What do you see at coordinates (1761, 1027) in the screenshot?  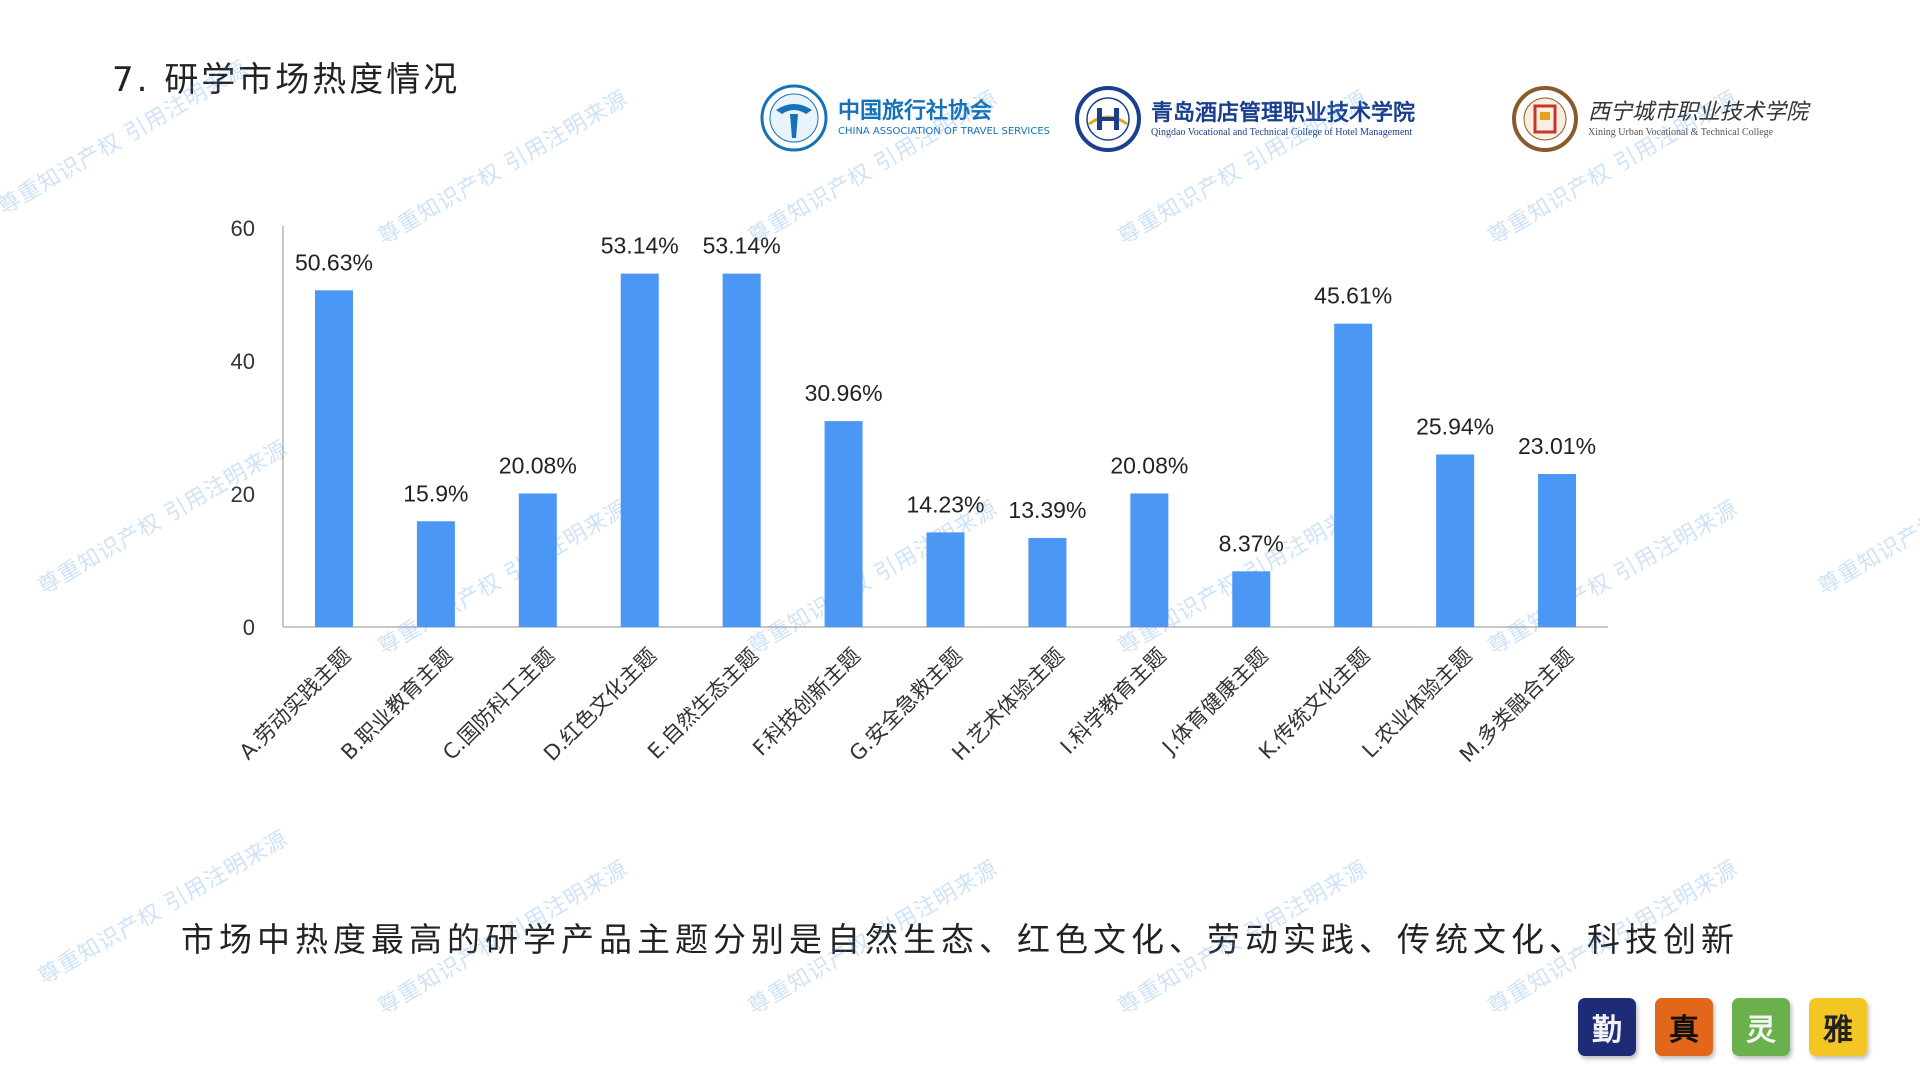 I see `virtue-badge: 灵` at bounding box center [1761, 1027].